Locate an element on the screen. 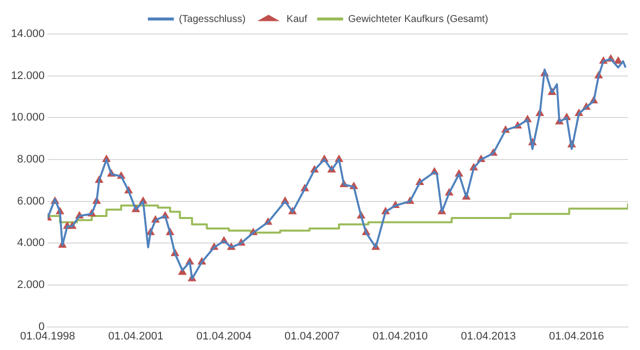  x-tick-label: 01.04.2010 is located at coordinates (400, 336).